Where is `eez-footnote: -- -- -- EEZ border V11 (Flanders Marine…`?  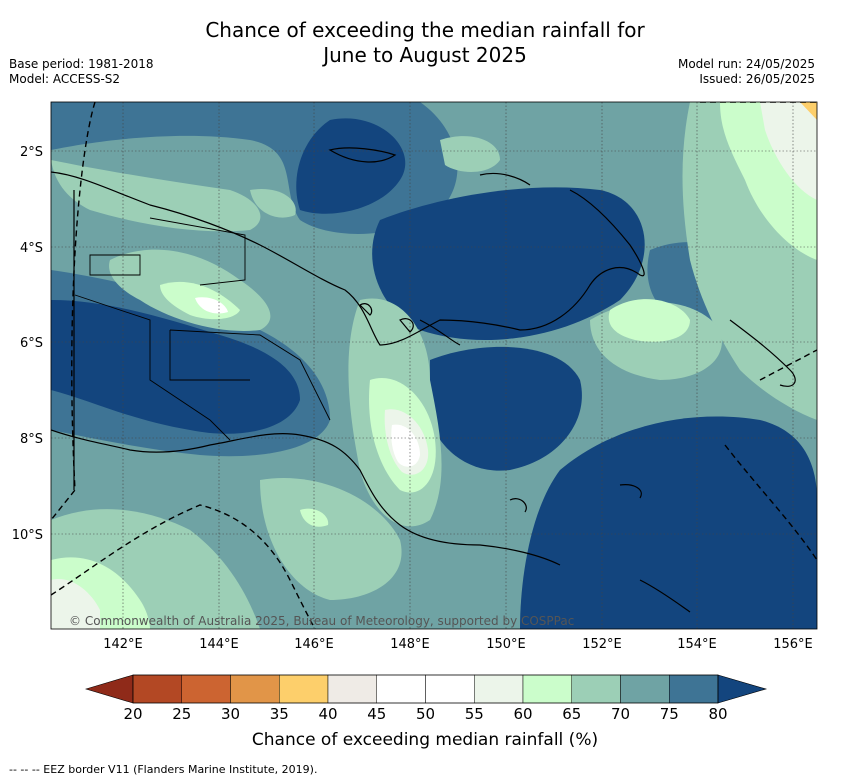 eez-footnote: -- -- -- EEZ border V11 (Flanders Marine… is located at coordinates (163, 769).